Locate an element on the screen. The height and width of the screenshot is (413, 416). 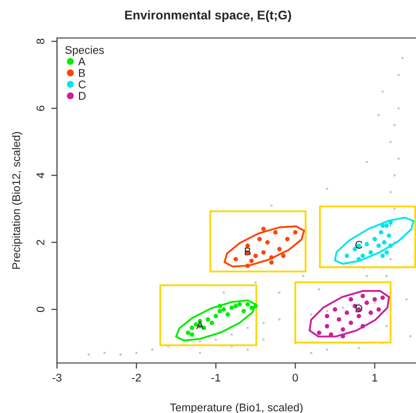
y-axis-title: Precipitation (Bio12, scaled) is located at coordinates (17, 200).